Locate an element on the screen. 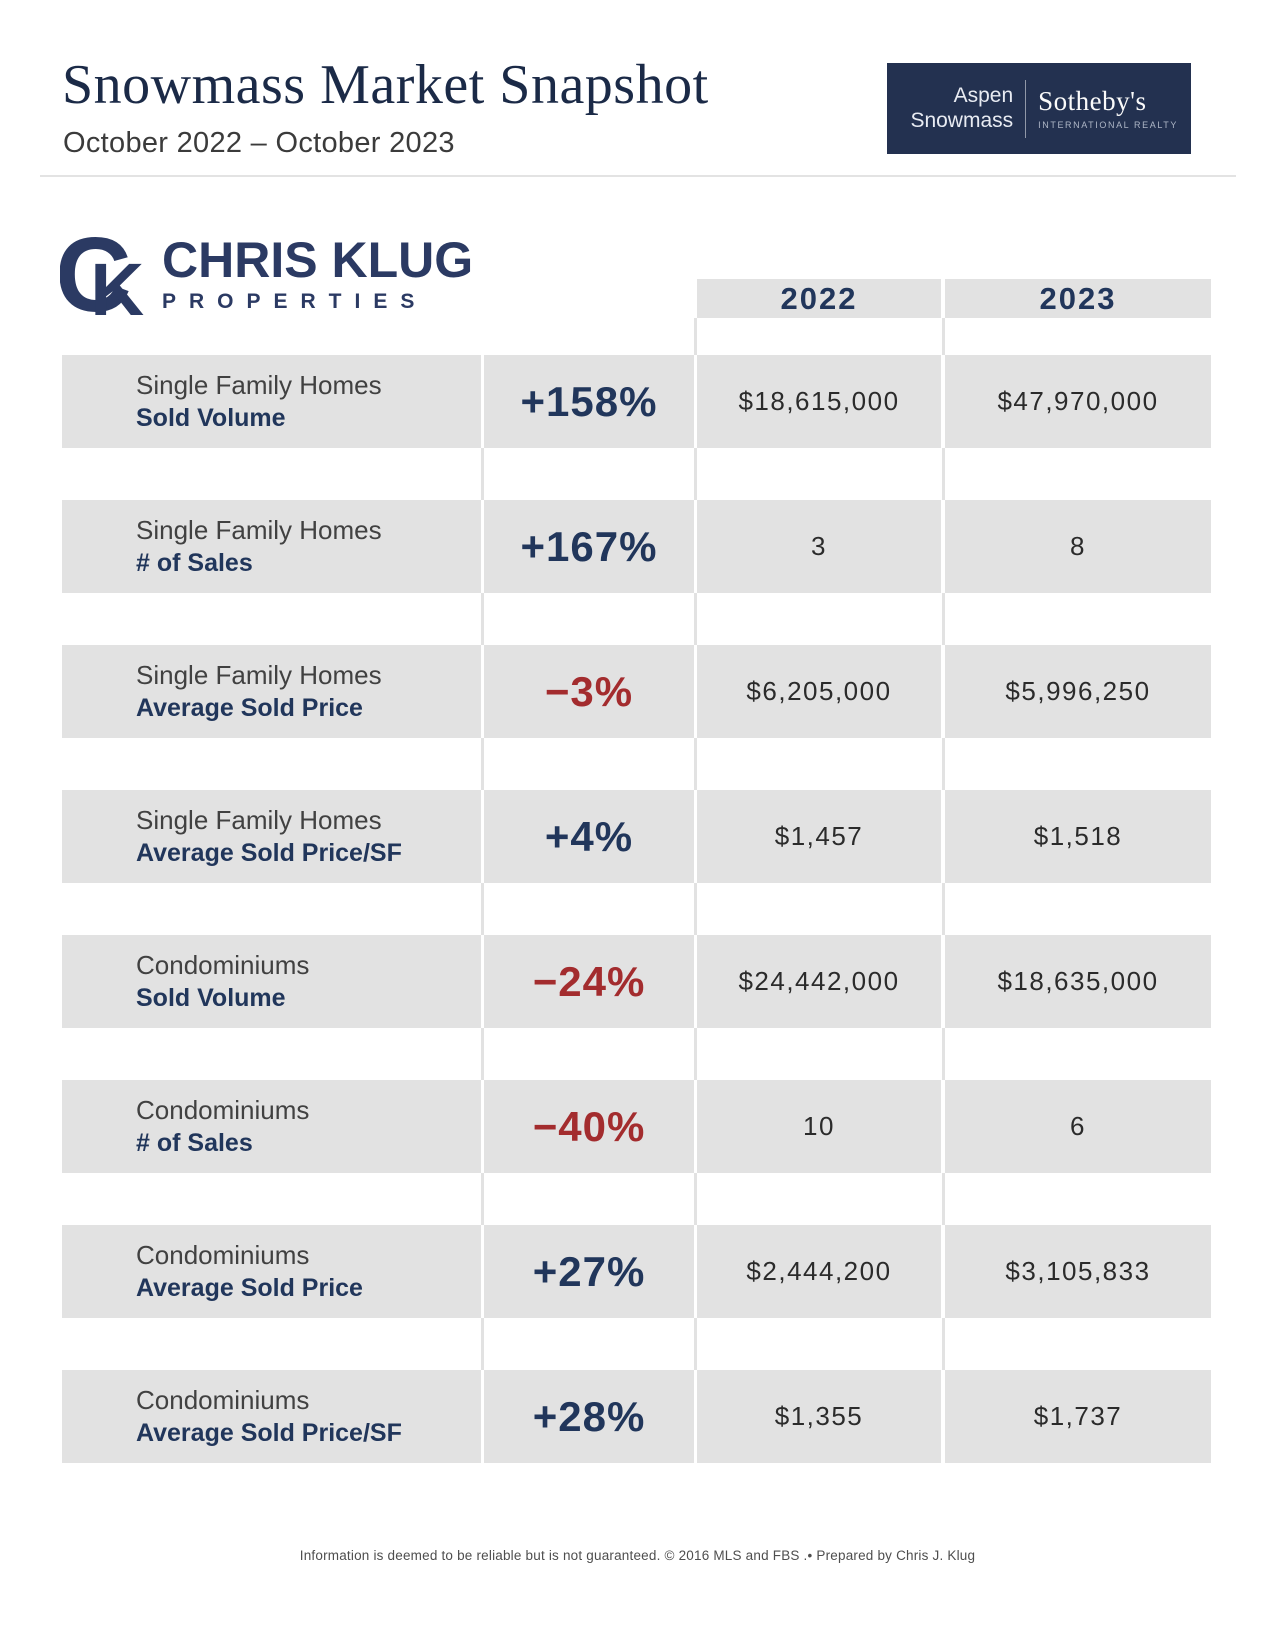 Image resolution: width=1275 pixels, height=1650 pixels. table-row: Single Family Homes # of Sales +167% 3 8 is located at coordinates (636, 546).